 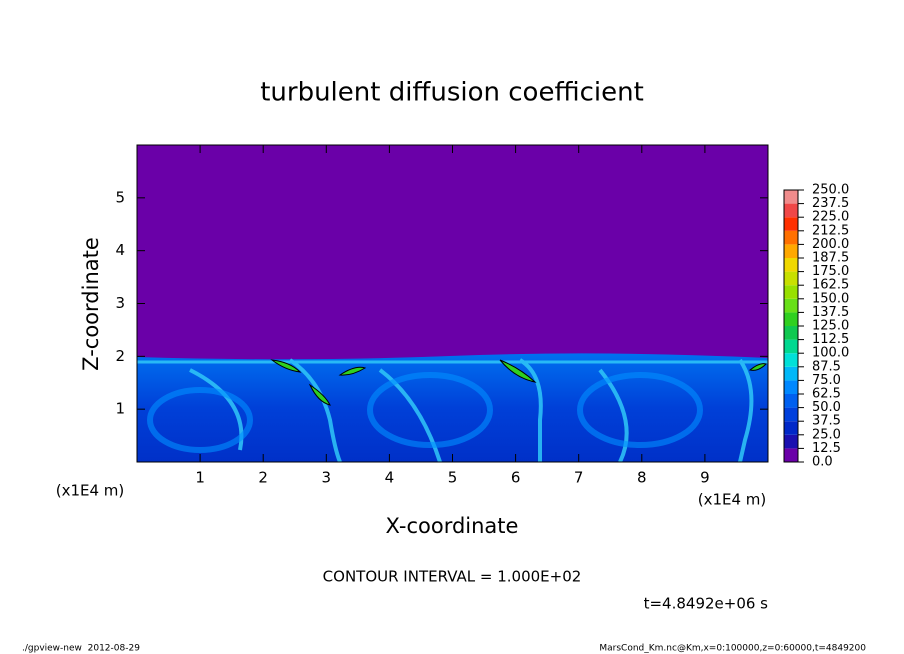 I want to click on x-tick-label: 2, so click(x=263, y=478).